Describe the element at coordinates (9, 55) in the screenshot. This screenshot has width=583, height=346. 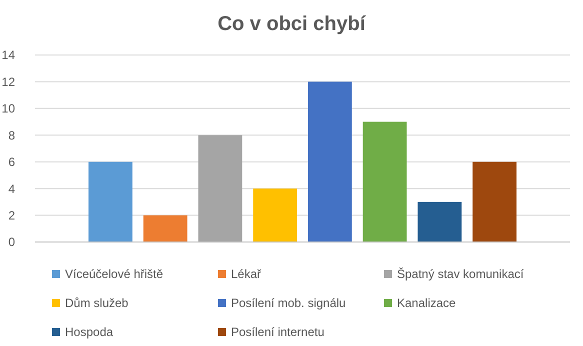
I see `y-tick-label: 14` at that location.